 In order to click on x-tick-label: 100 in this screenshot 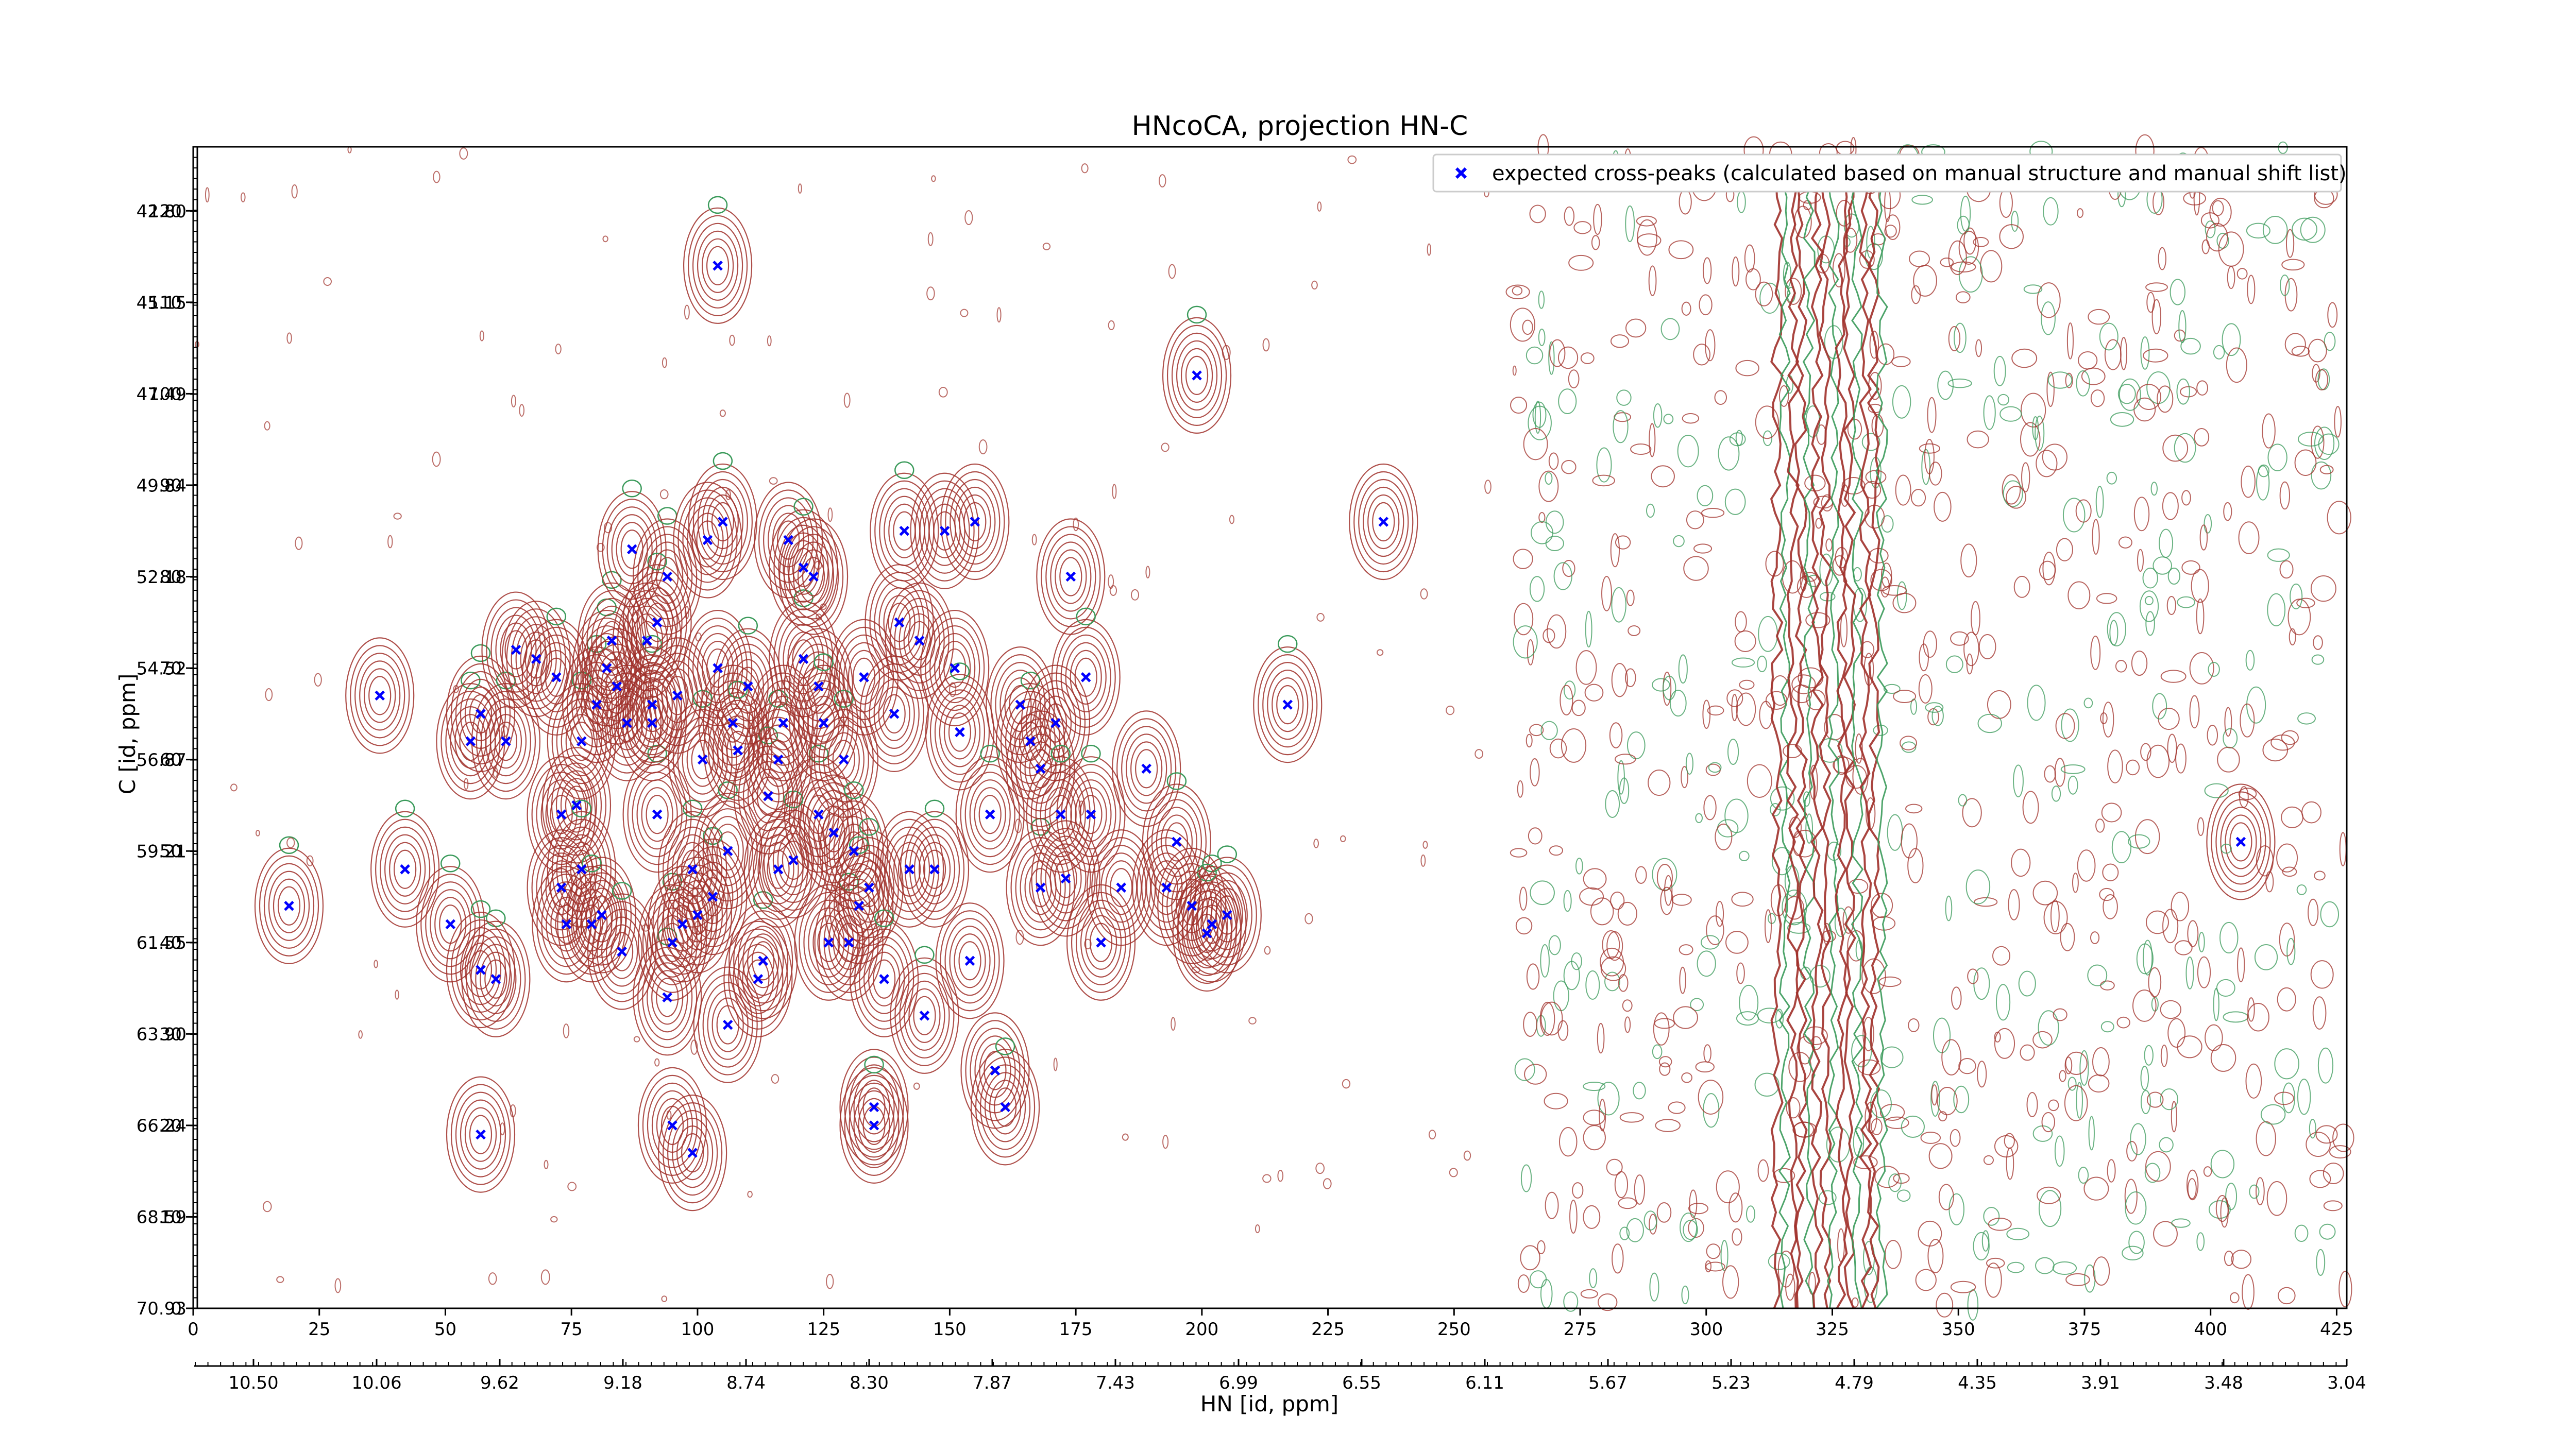, I will do `click(697, 1329)`.